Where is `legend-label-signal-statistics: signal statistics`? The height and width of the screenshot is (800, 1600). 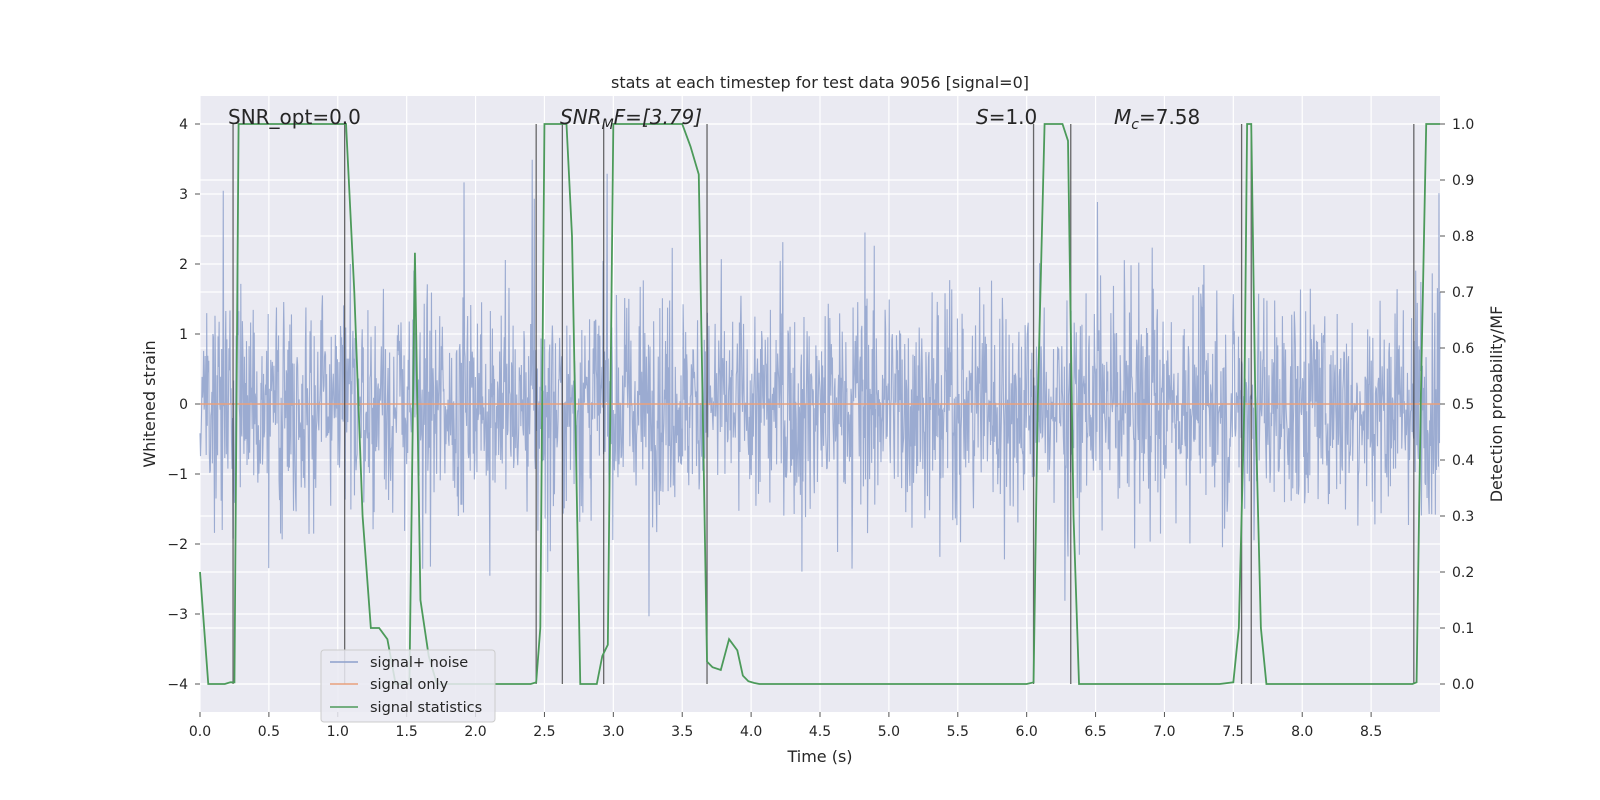 legend-label-signal-statistics: signal statistics is located at coordinates (426, 708).